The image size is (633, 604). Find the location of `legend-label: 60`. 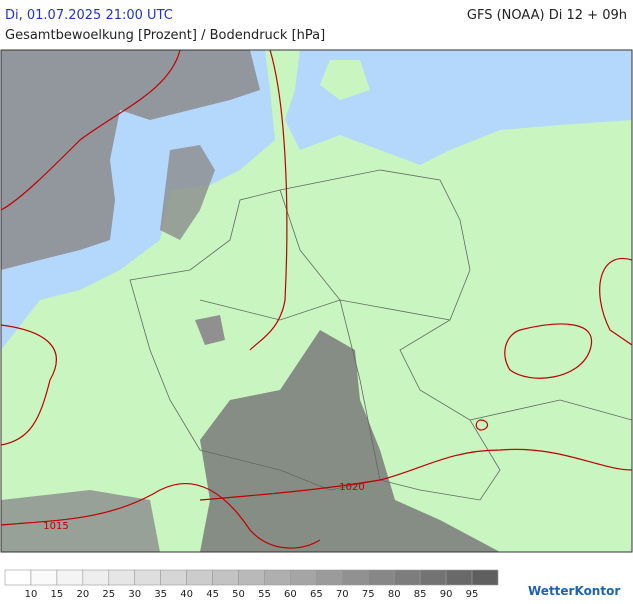

legend-label: 60 is located at coordinates (290, 594).